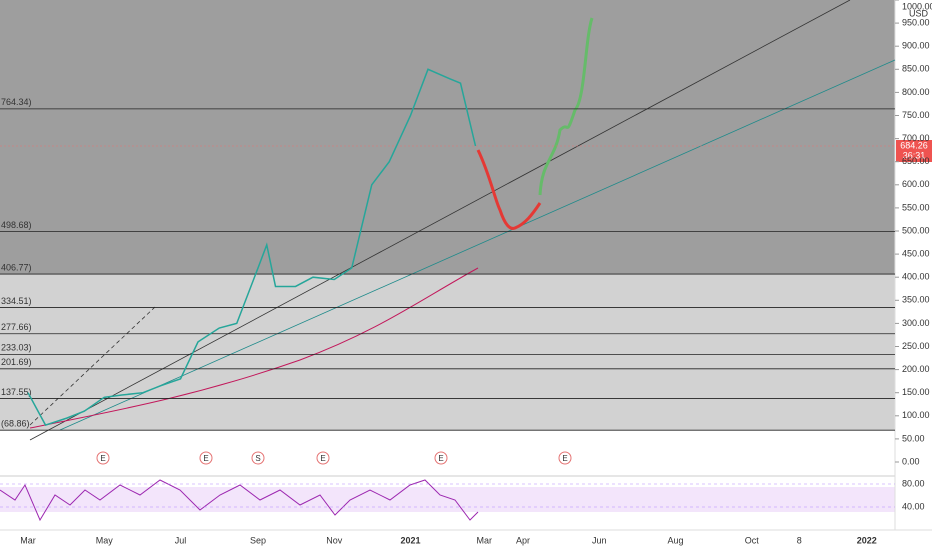 The height and width of the screenshot is (550, 932). I want to click on y-tick-label: 450.00, so click(916, 253).